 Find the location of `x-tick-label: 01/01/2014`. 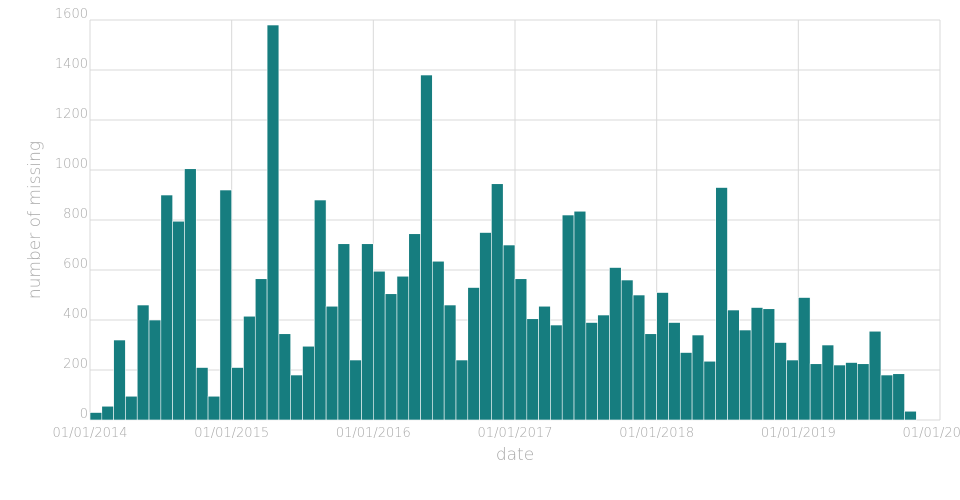

x-tick-label: 01/01/2014 is located at coordinates (90, 433).